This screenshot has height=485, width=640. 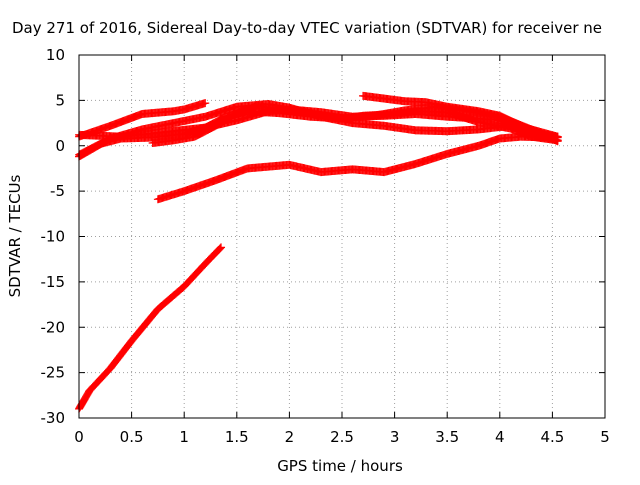 What do you see at coordinates (57, 191) in the screenshot?
I see `y-tick-label: -5` at bounding box center [57, 191].